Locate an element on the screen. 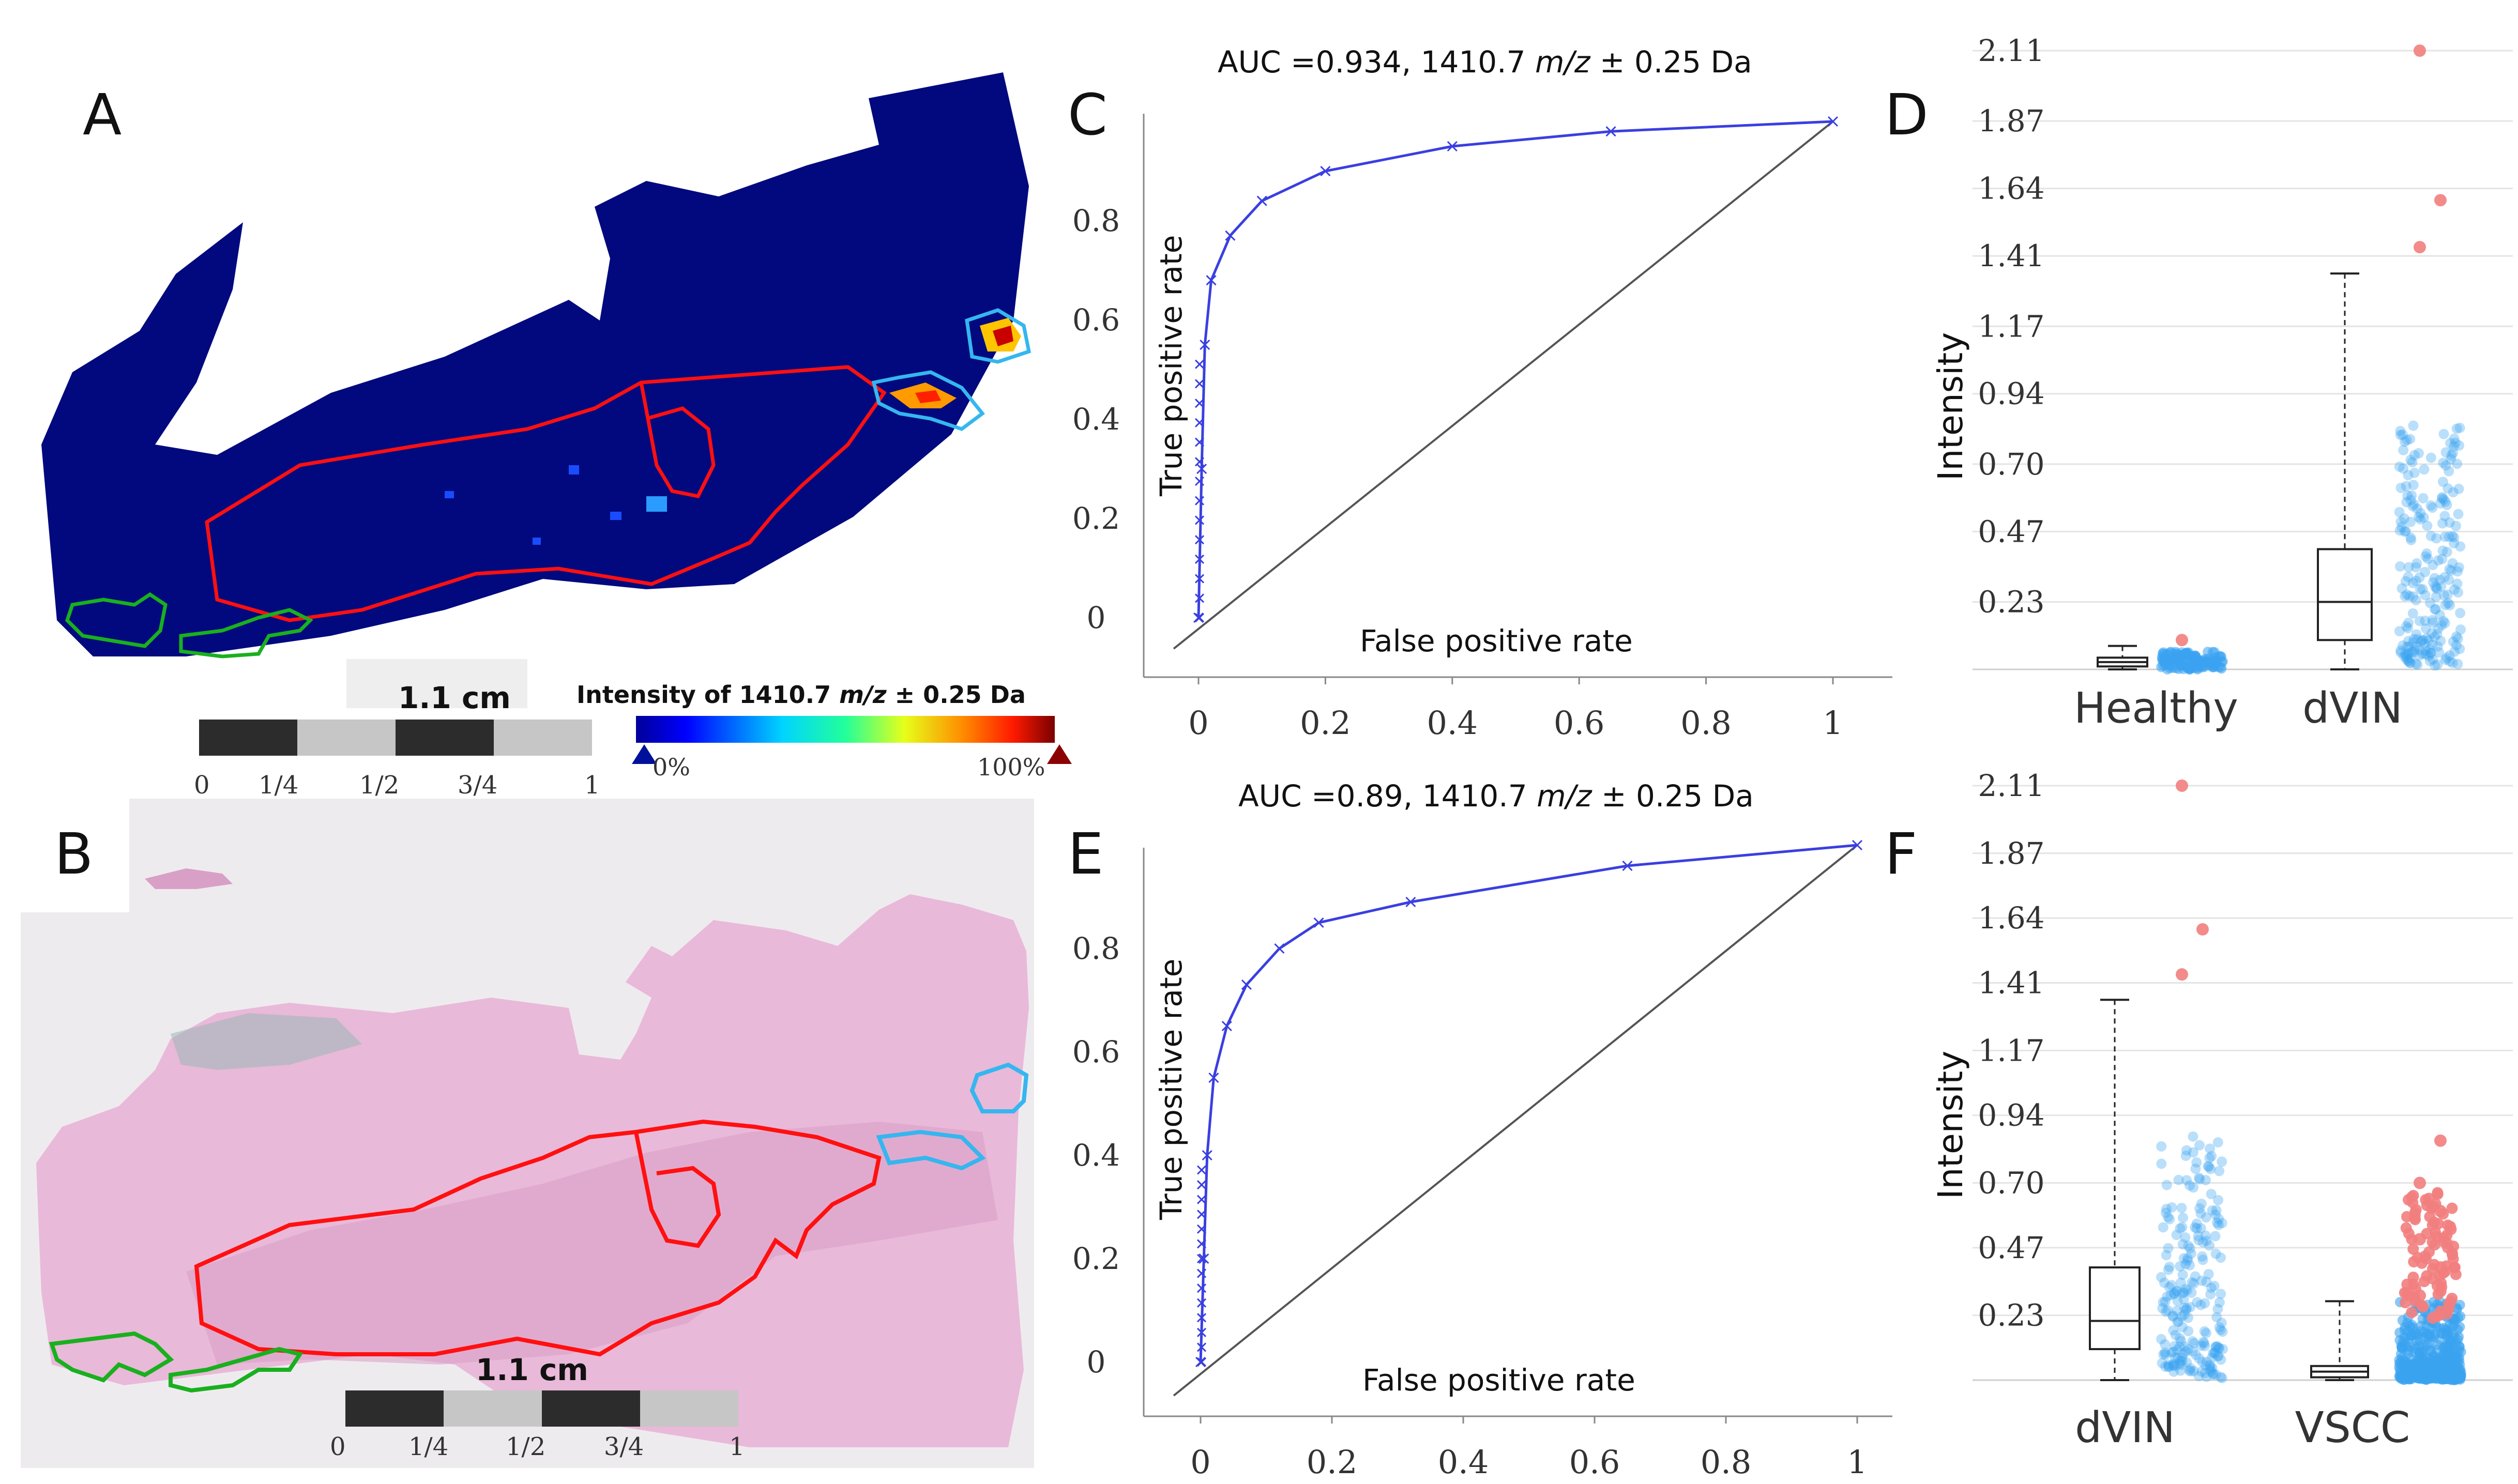 The width and height of the screenshot is (2518, 1484). scale-bar-label: 1.1 cm is located at coordinates (455, 697).